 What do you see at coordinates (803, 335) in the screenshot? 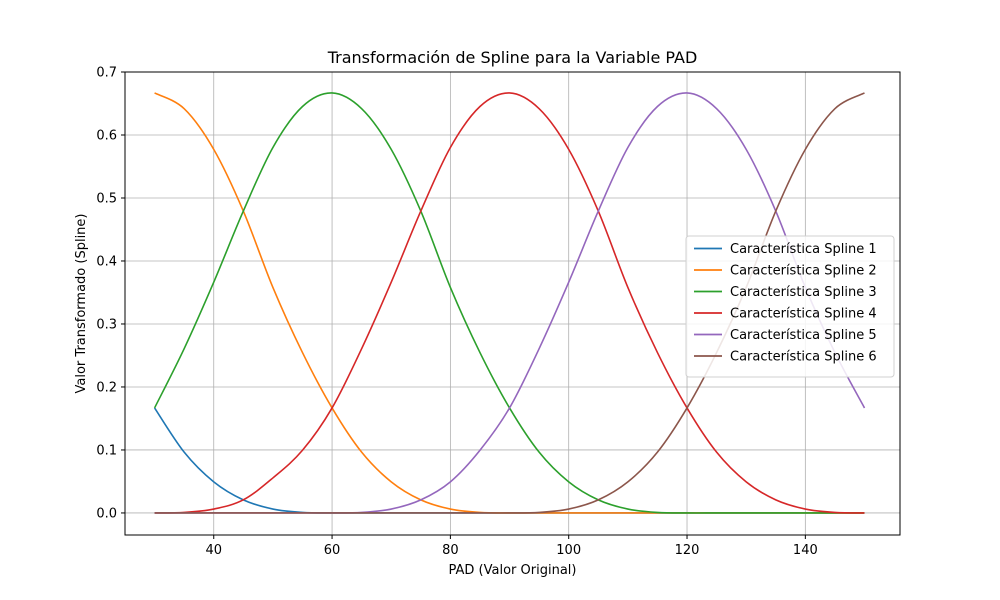
I see `legend-label-5: Característica Spline 5` at bounding box center [803, 335].